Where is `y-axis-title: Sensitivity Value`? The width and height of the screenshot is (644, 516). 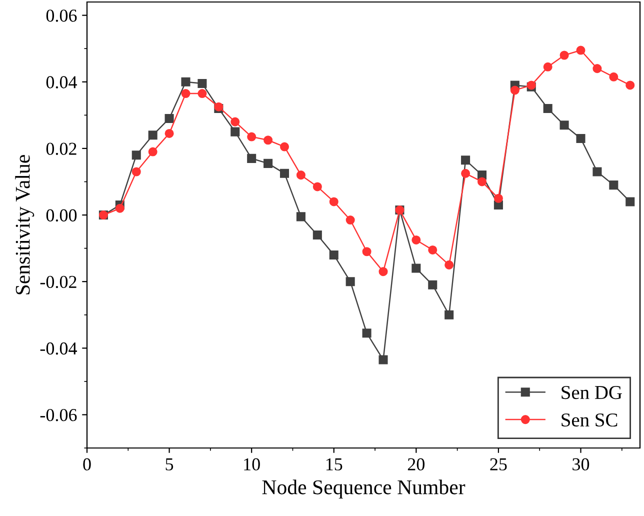 y-axis-title: Sensitivity Value is located at coordinates (24, 224).